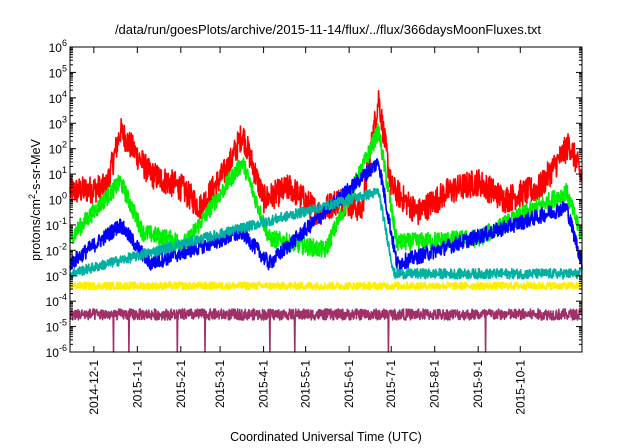 The width and height of the screenshot is (640, 448). Describe the element at coordinates (56, 326) in the screenshot. I see `y-tick-label: 10⁻⁵` at that location.